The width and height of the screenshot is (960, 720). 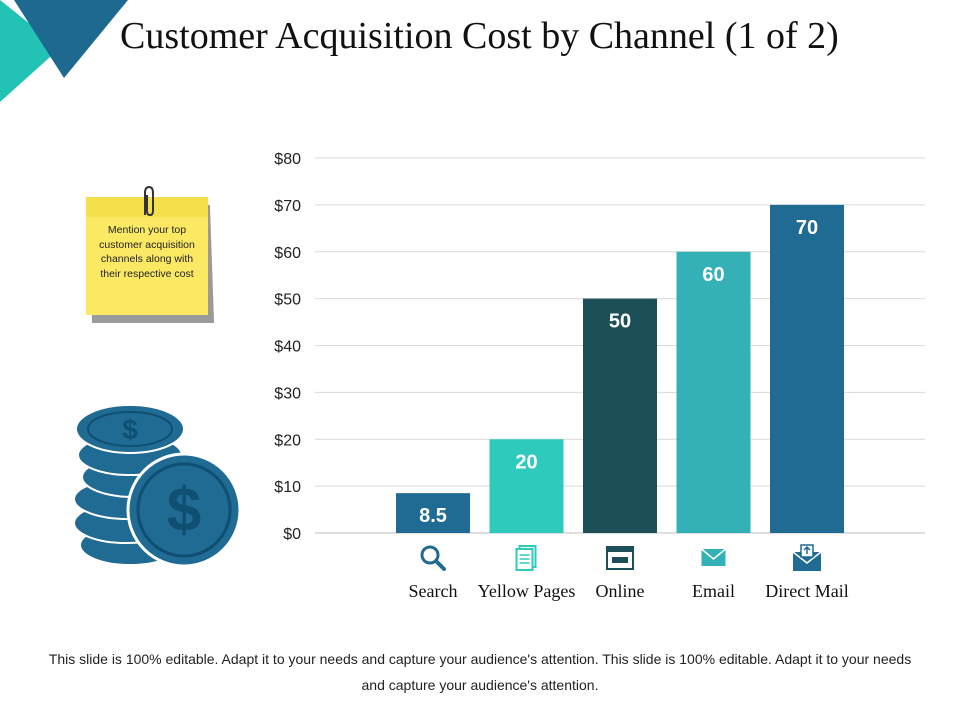 What do you see at coordinates (433, 516) in the screenshot?
I see `bar-value-label: 8.5` at bounding box center [433, 516].